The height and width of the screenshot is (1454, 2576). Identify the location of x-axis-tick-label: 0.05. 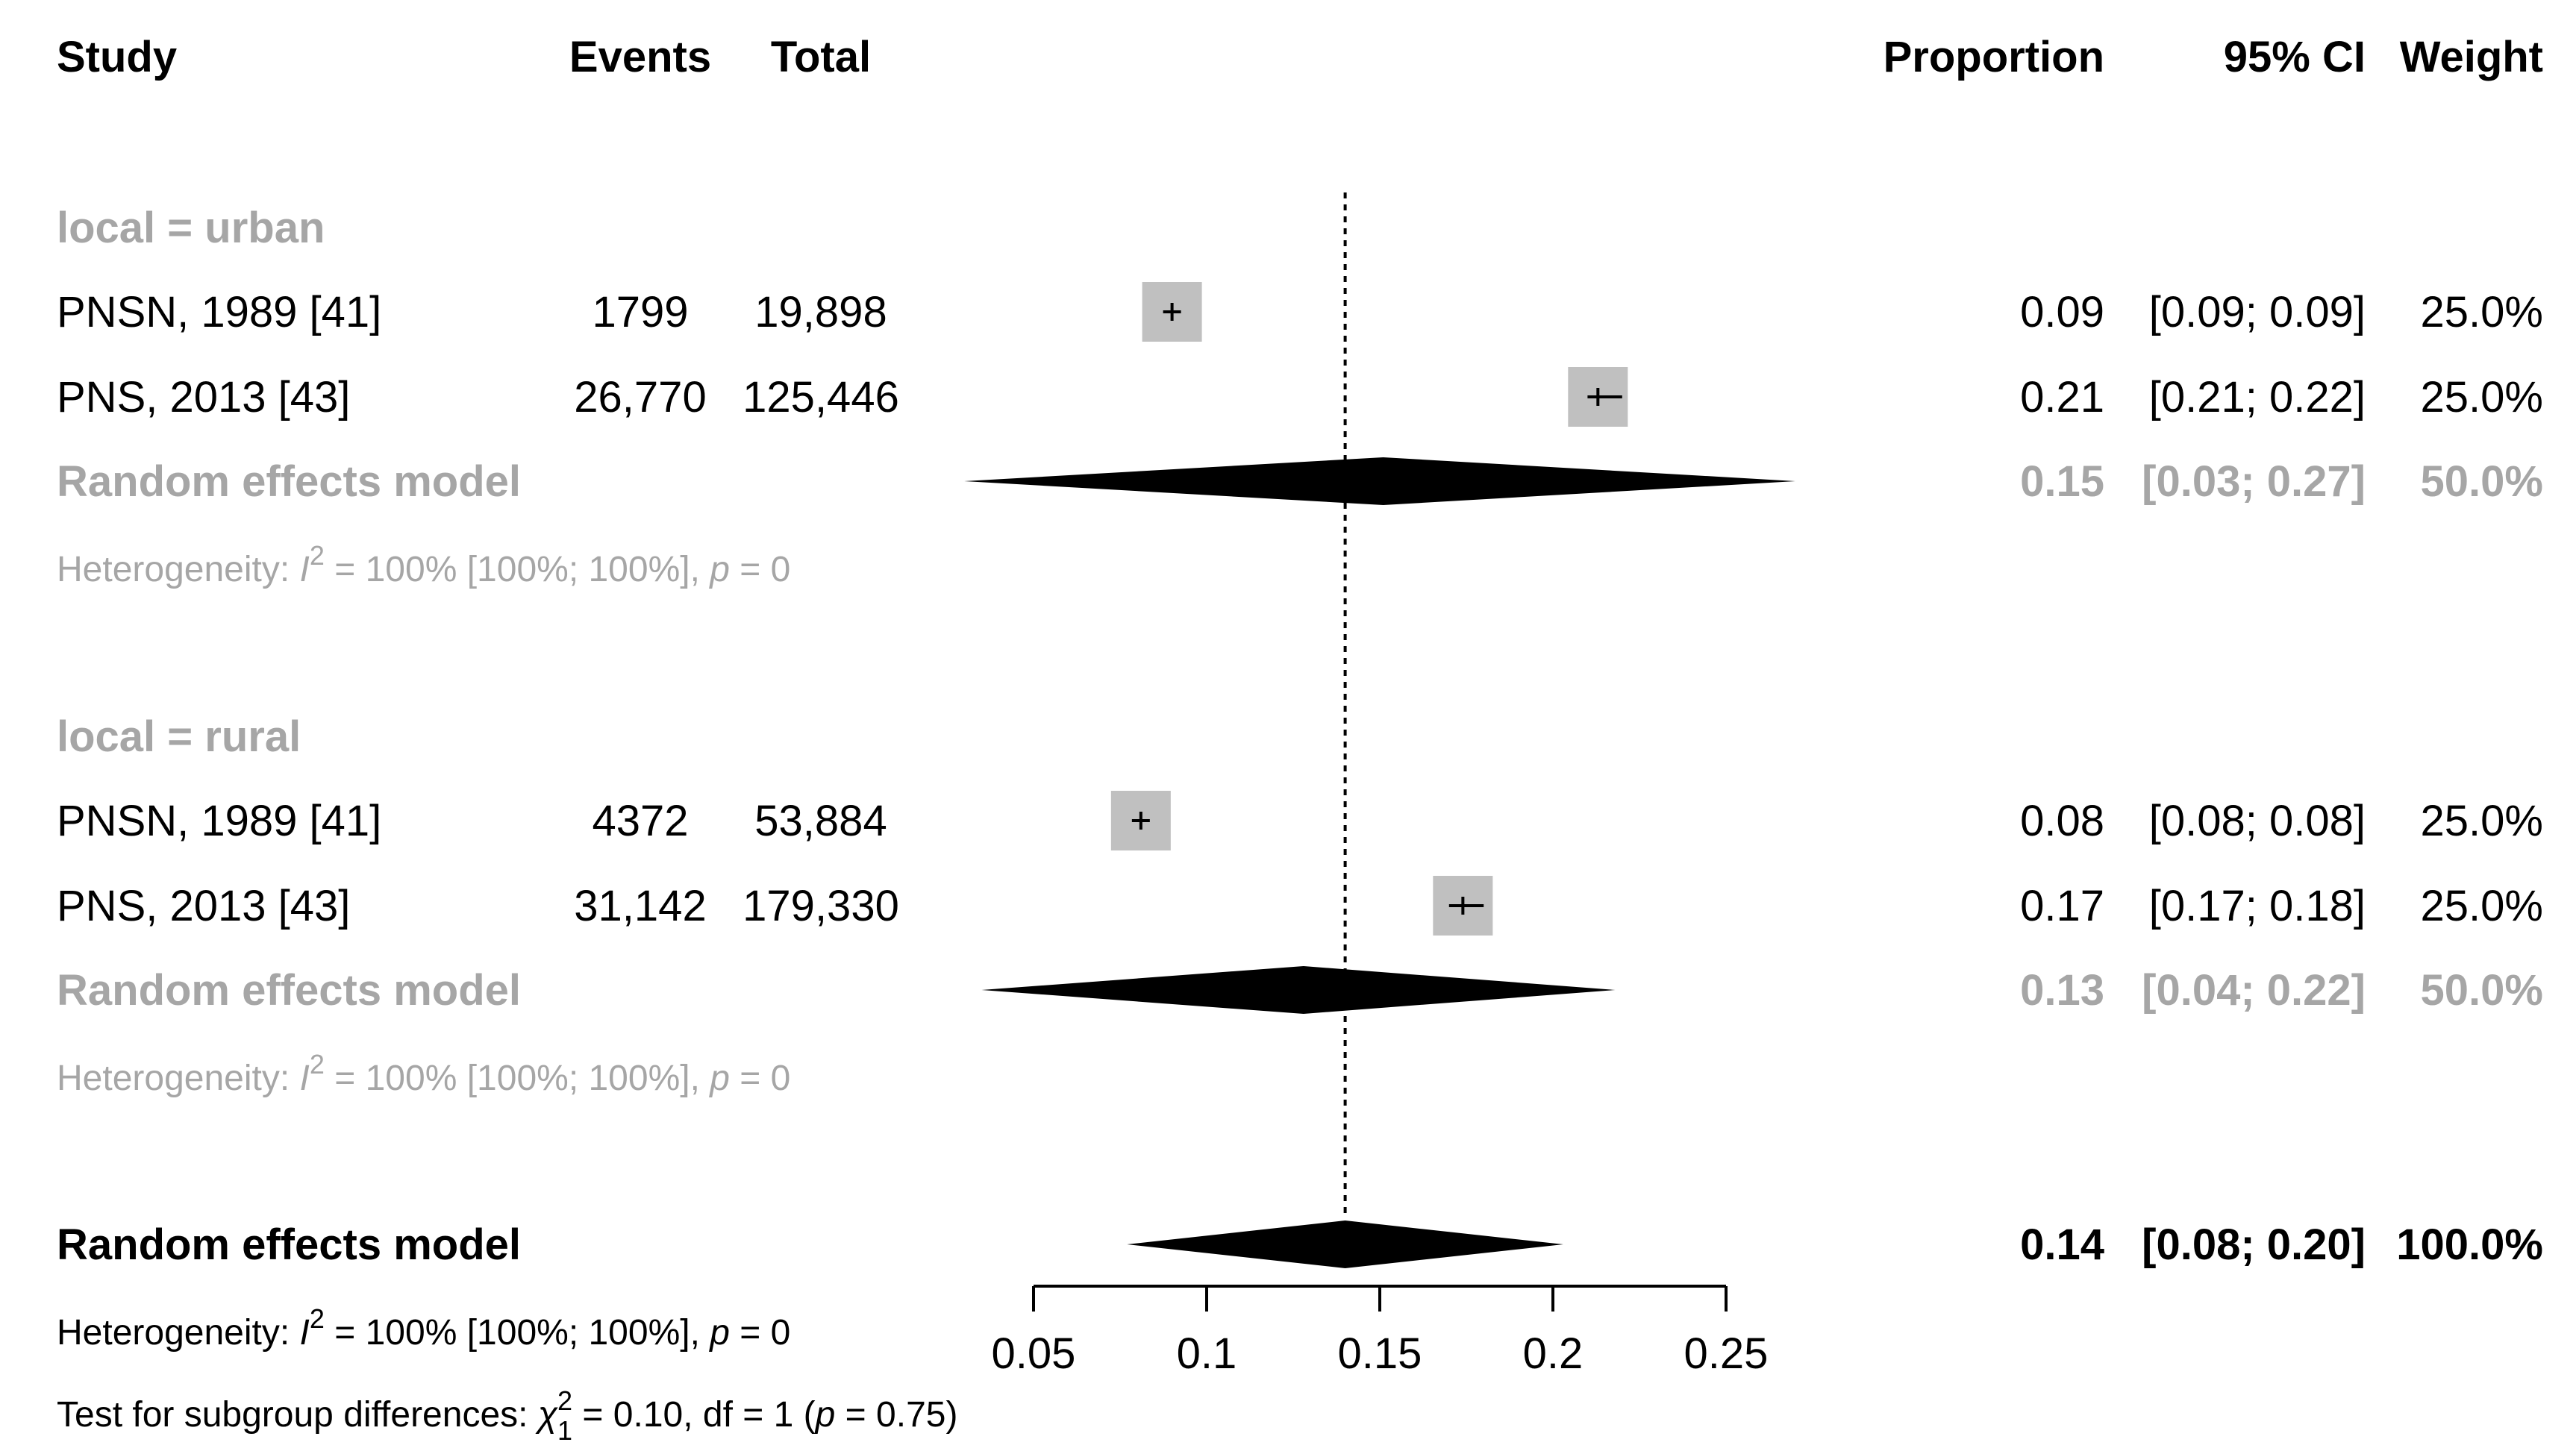
(1034, 1353).